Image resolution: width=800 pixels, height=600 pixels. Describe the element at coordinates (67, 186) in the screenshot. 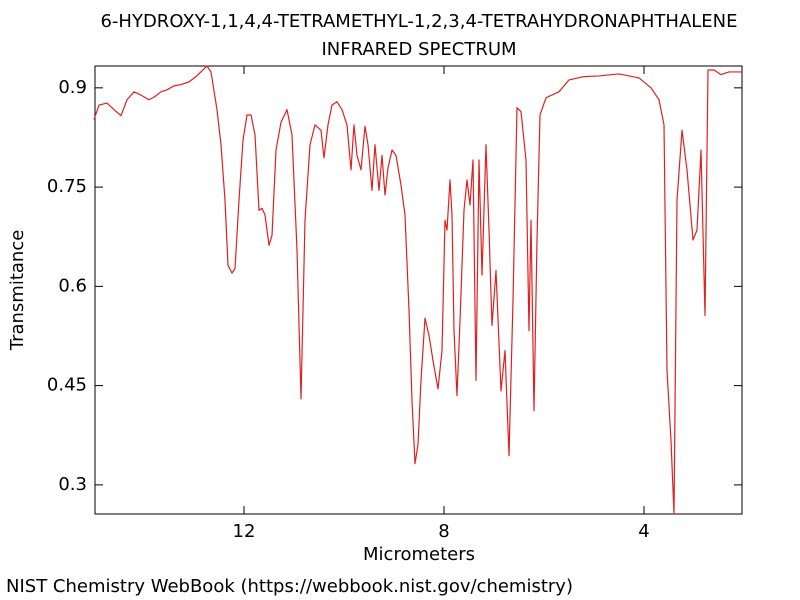

I see `y-tick-label: 0.75` at that location.